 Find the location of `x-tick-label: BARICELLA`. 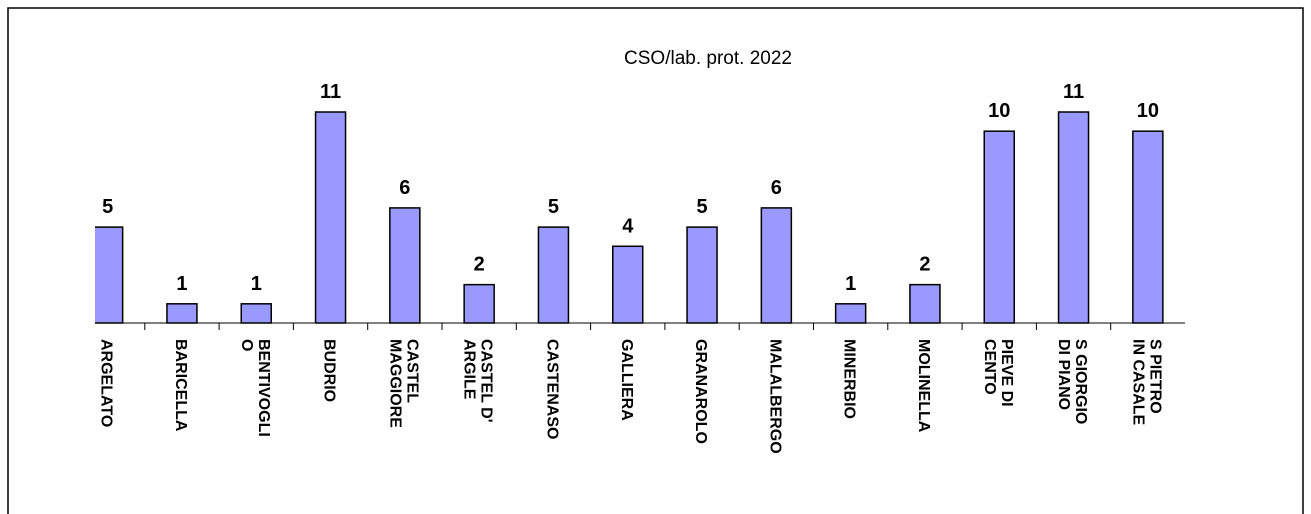

x-tick-label: BARICELLA is located at coordinates (180, 385).